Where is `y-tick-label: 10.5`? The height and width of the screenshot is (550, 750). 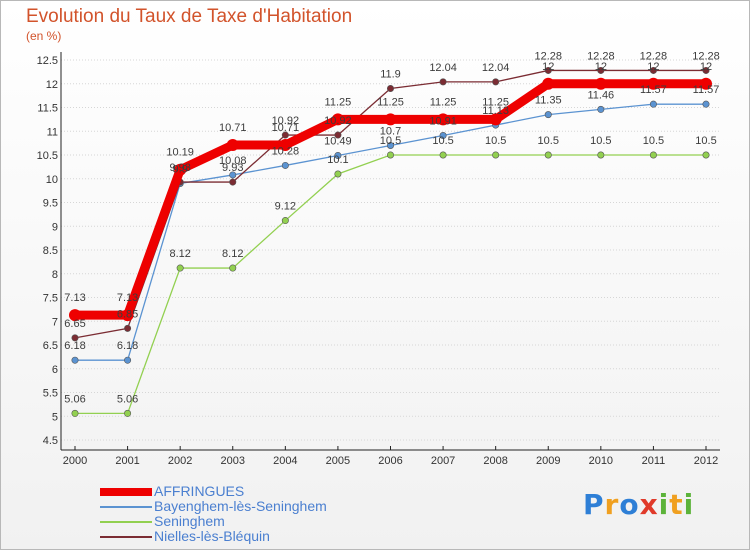 y-tick-label: 10.5 is located at coordinates (47, 156).